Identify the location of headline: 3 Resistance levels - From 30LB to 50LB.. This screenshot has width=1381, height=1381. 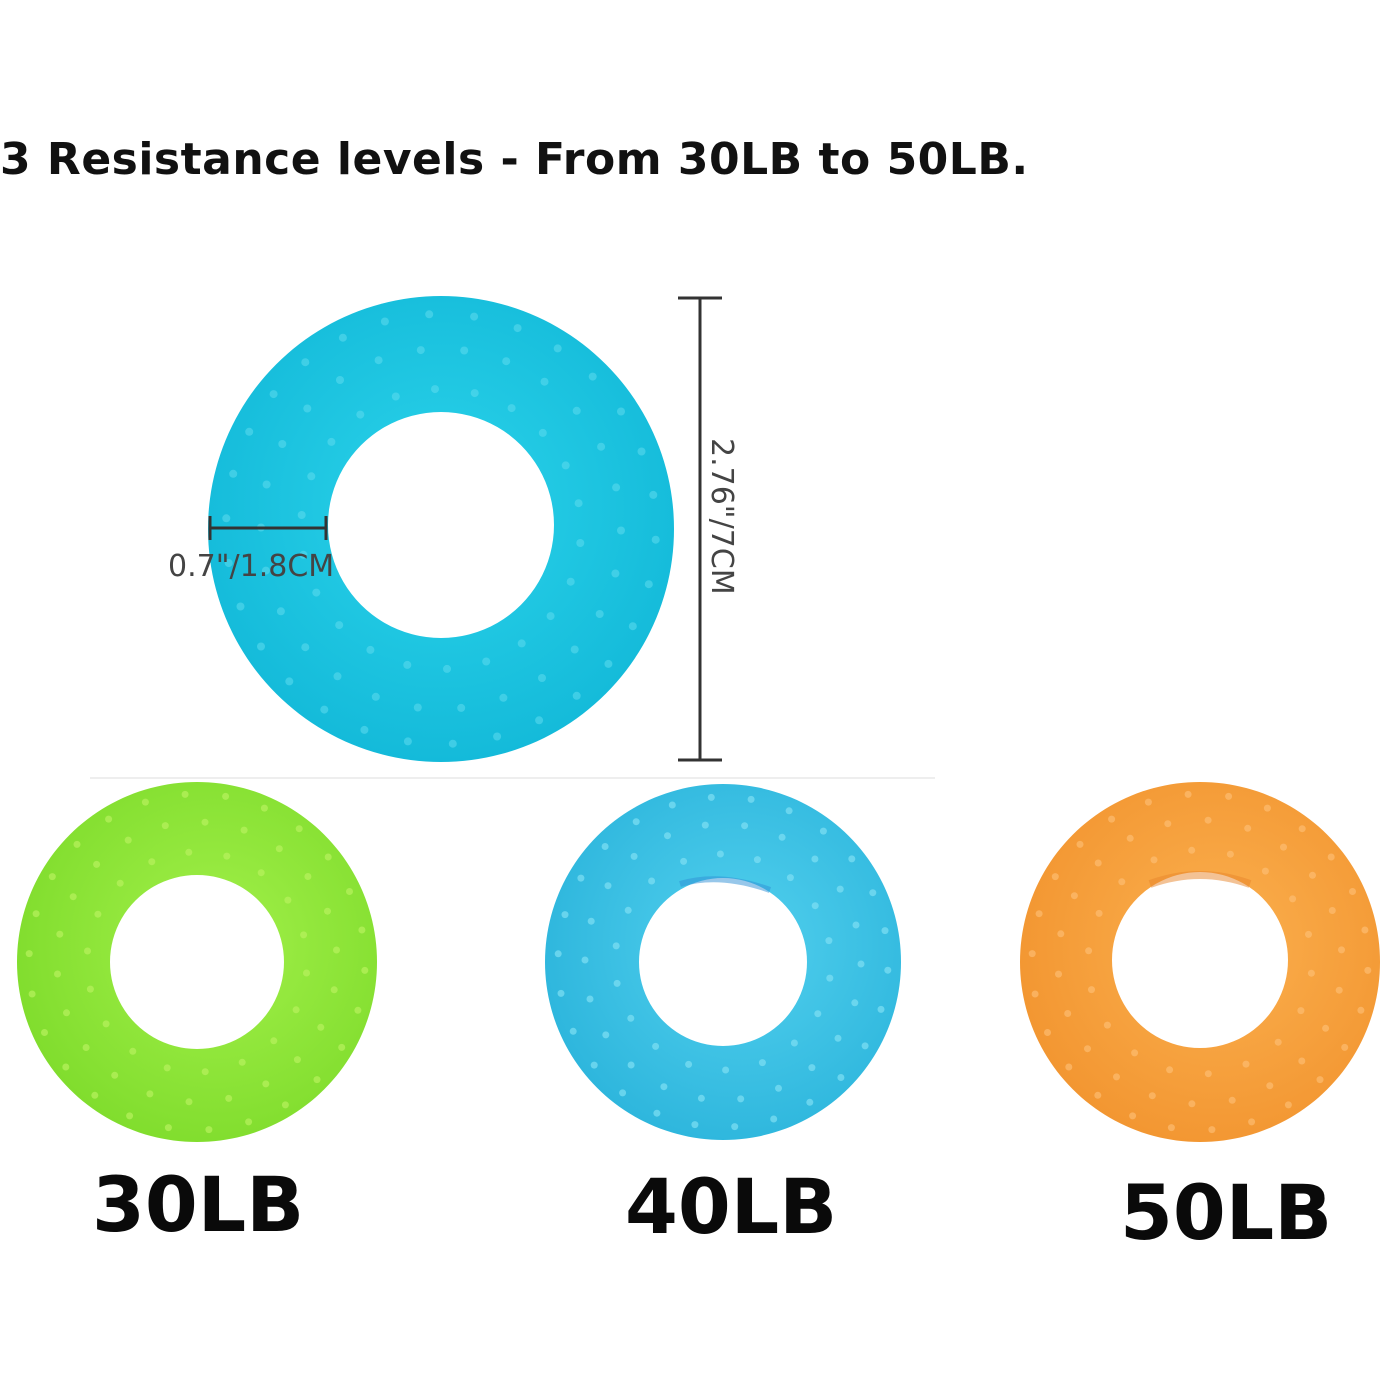
(514, 159).